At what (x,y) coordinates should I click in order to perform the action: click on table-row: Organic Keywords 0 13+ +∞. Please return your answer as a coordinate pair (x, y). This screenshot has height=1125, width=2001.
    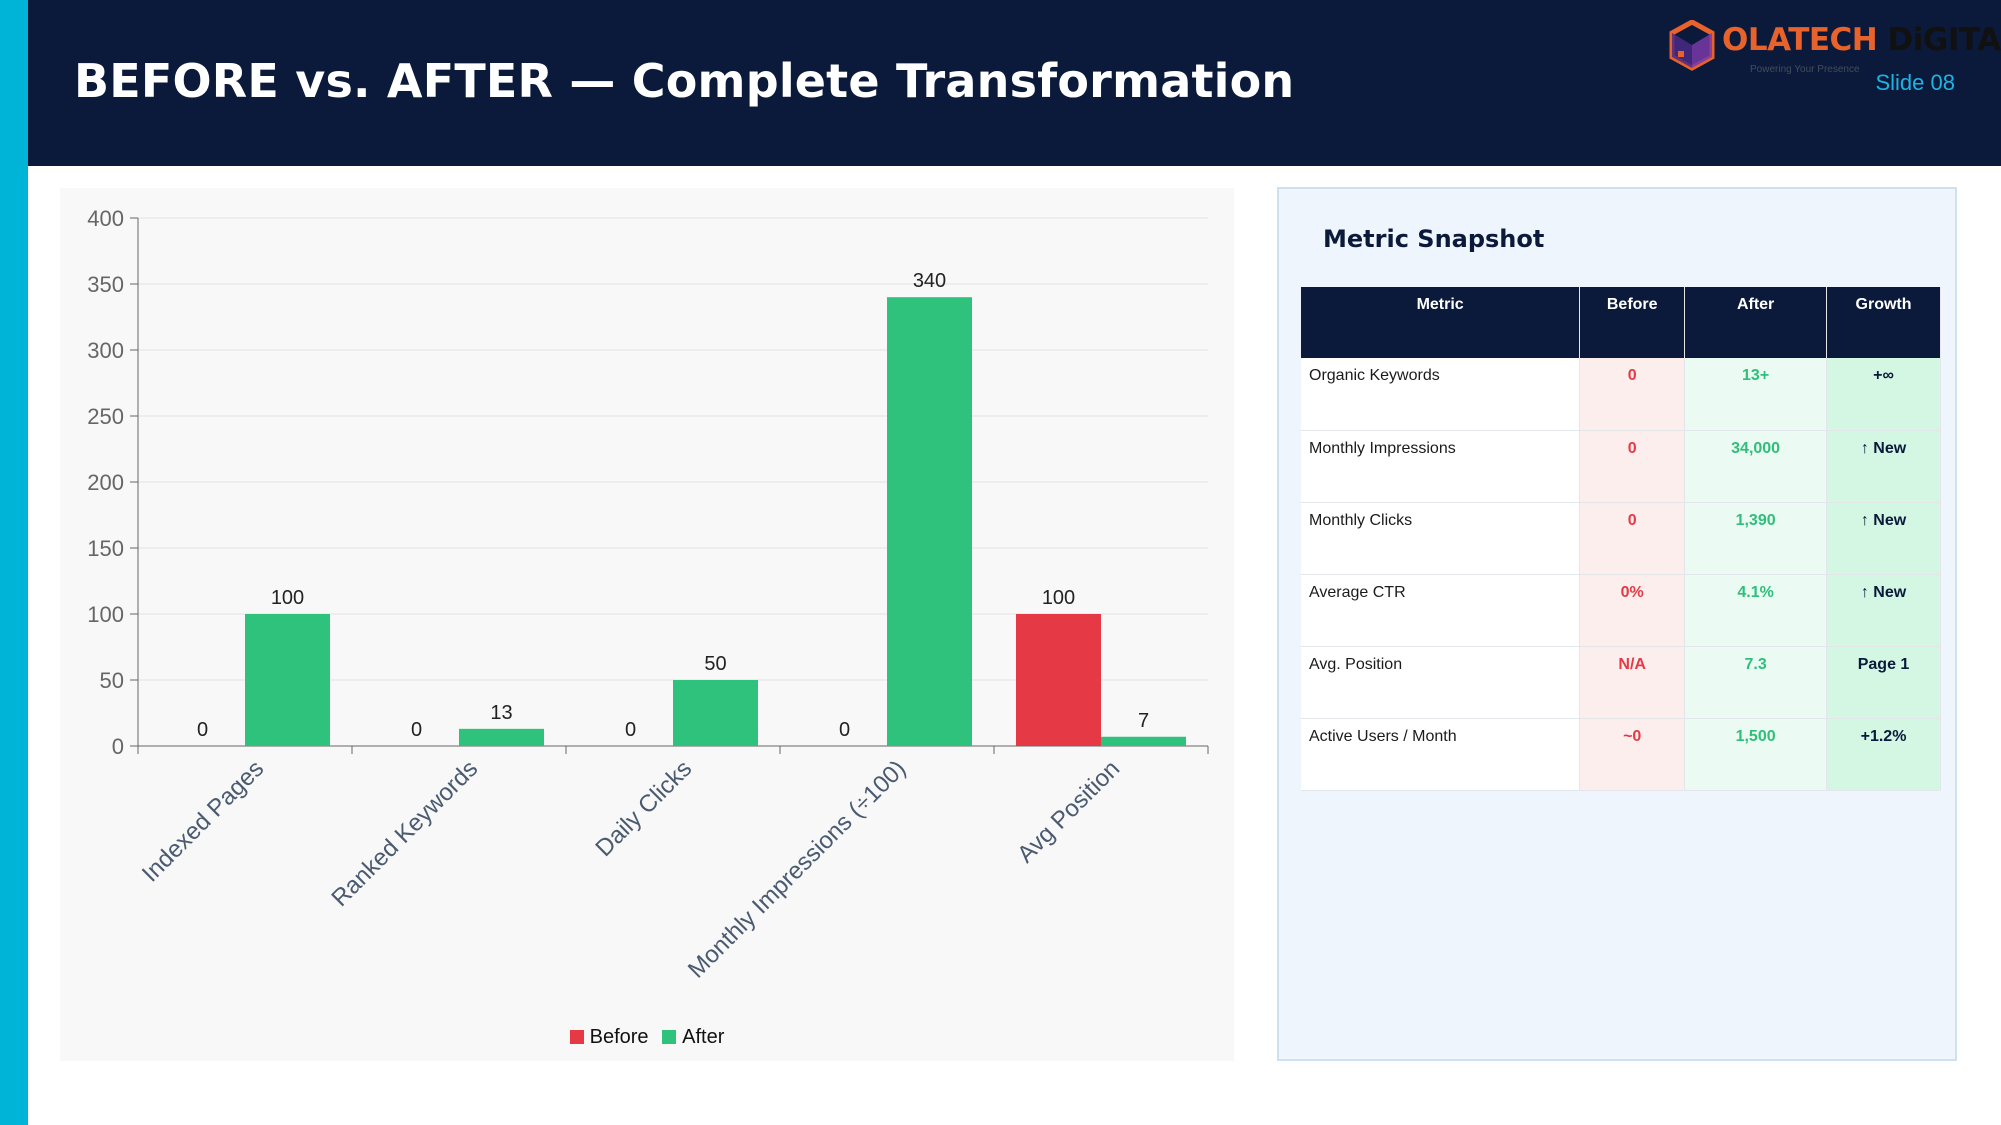
    Looking at the image, I should click on (1621, 394).